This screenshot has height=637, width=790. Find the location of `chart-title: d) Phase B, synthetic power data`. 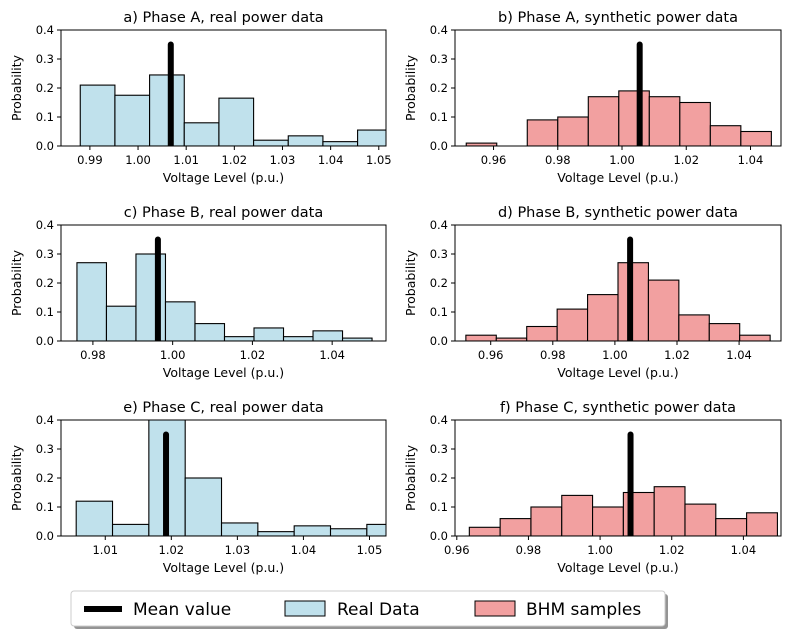

chart-title: d) Phase B, synthetic power data is located at coordinates (618, 213).